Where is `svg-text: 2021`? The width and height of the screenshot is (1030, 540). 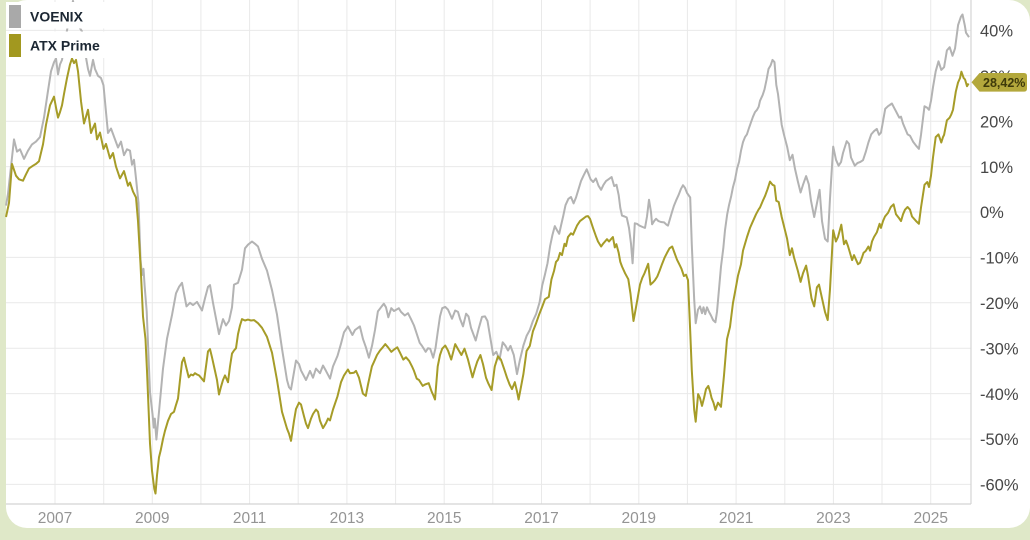
svg-text: 2021 is located at coordinates (736, 518).